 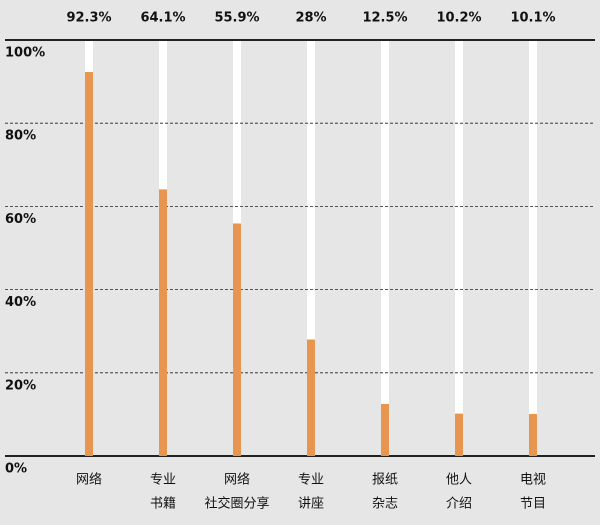 I want to click on y-tick-label: 20%, so click(x=20, y=385).